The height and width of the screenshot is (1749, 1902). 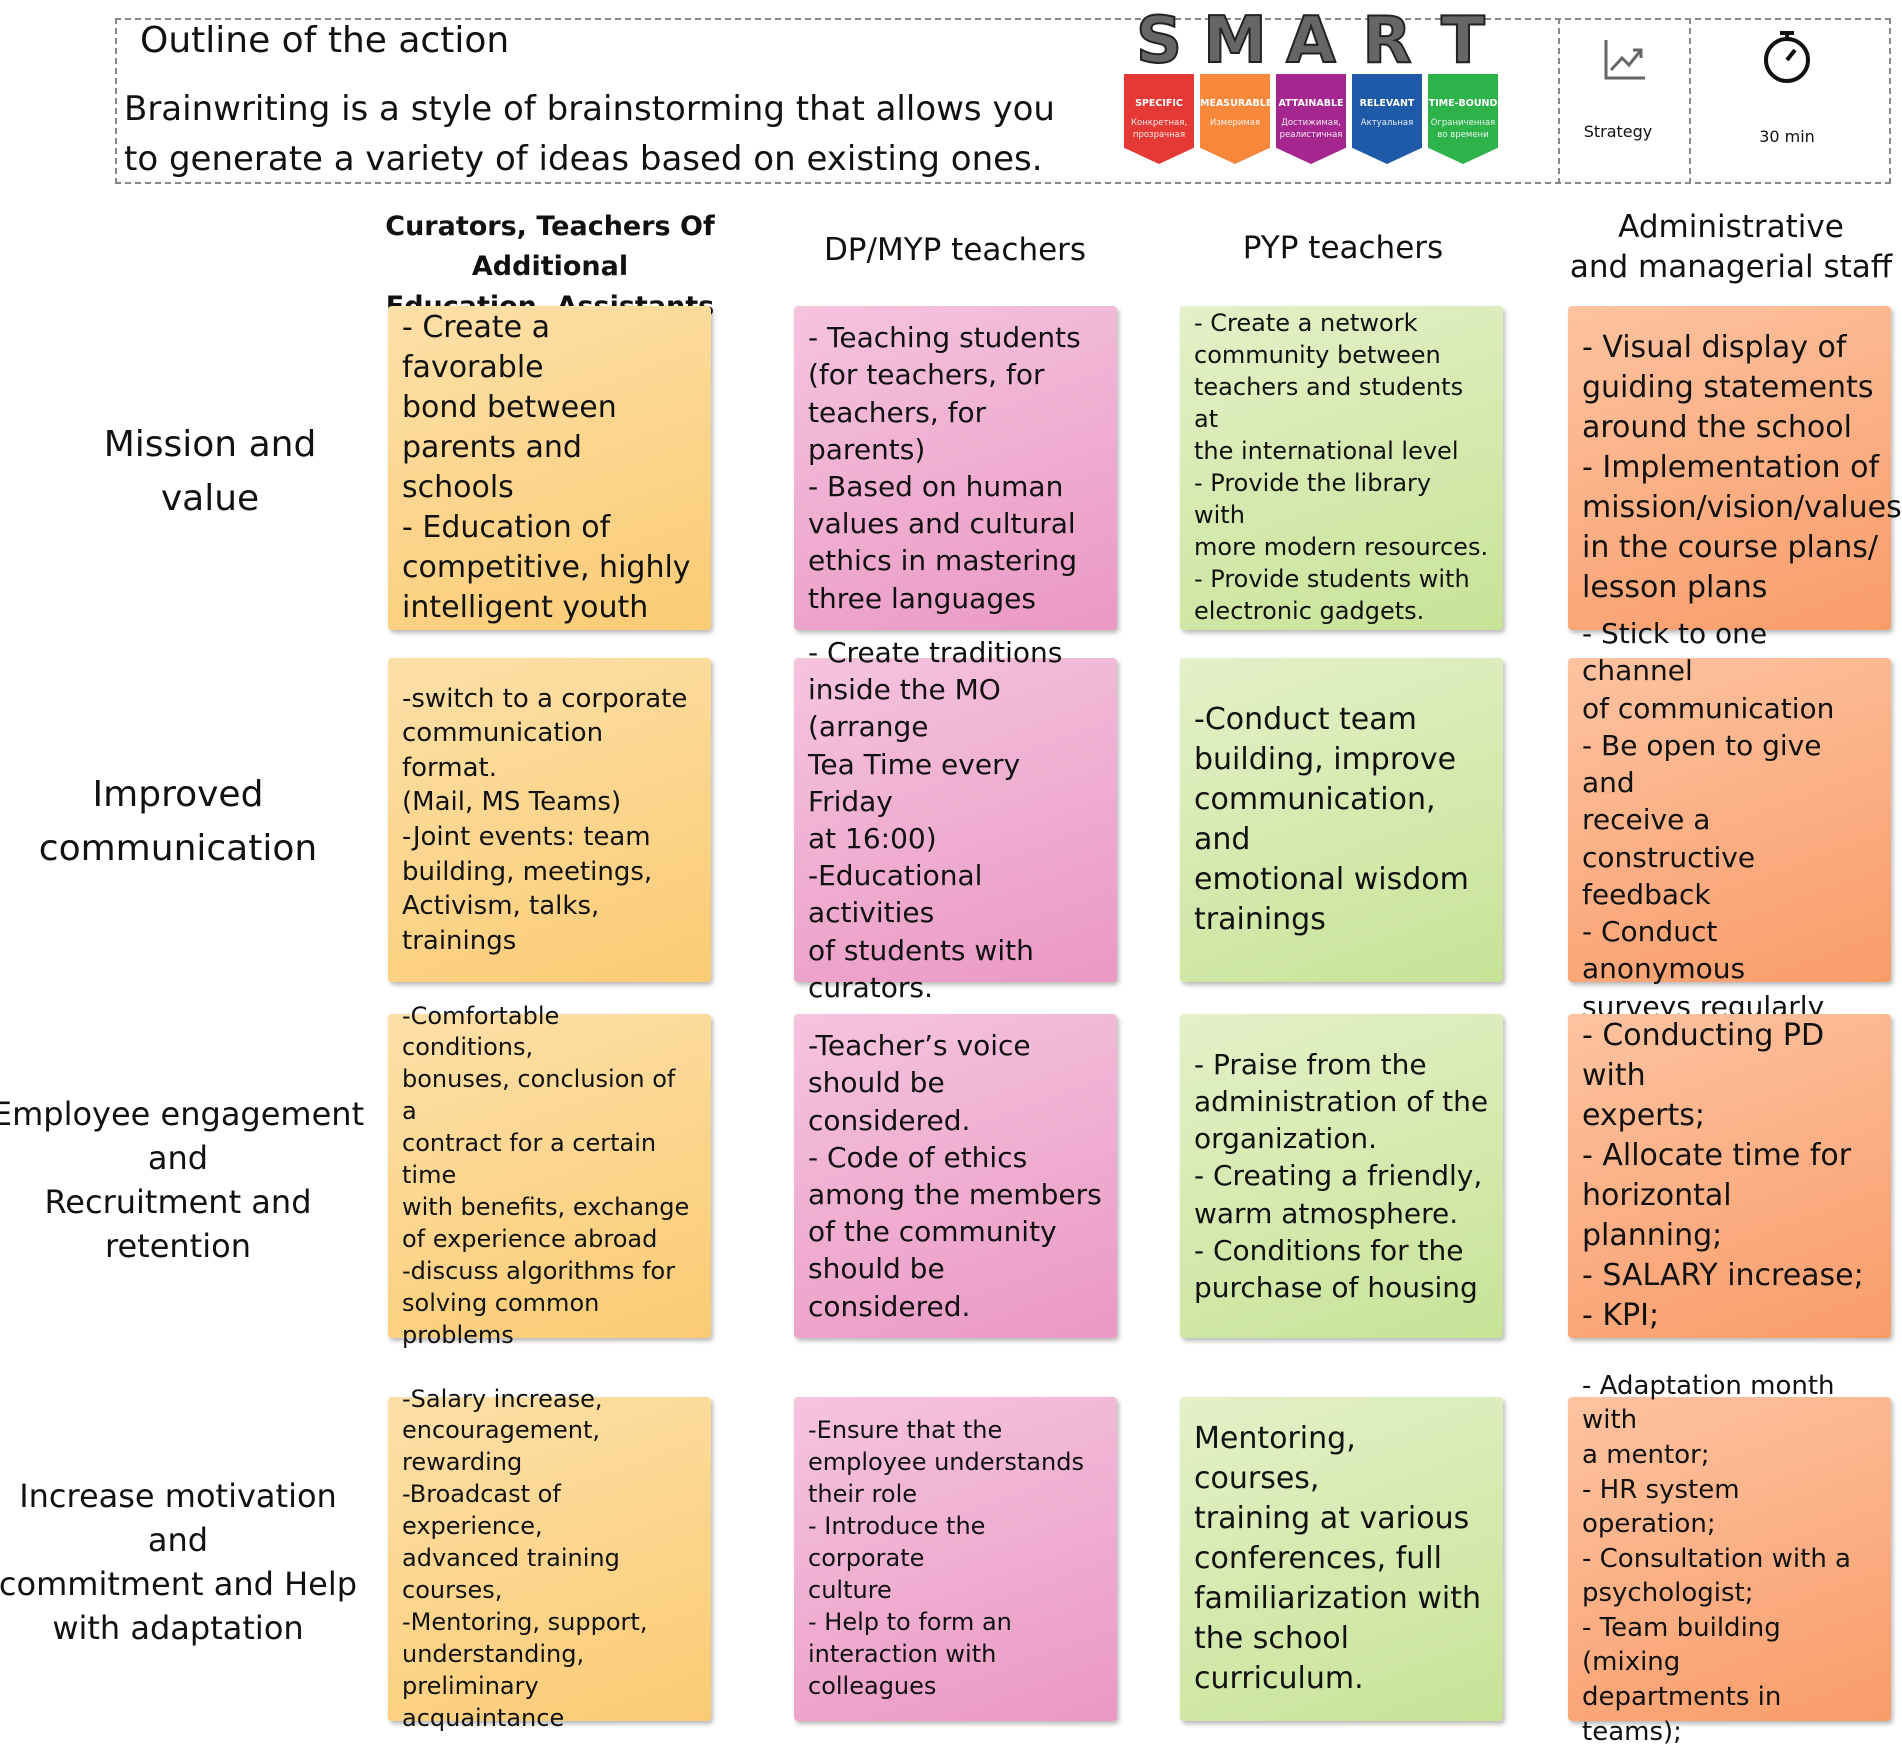 What do you see at coordinates (1159, 41) in the screenshot?
I see `smart-letter: S` at bounding box center [1159, 41].